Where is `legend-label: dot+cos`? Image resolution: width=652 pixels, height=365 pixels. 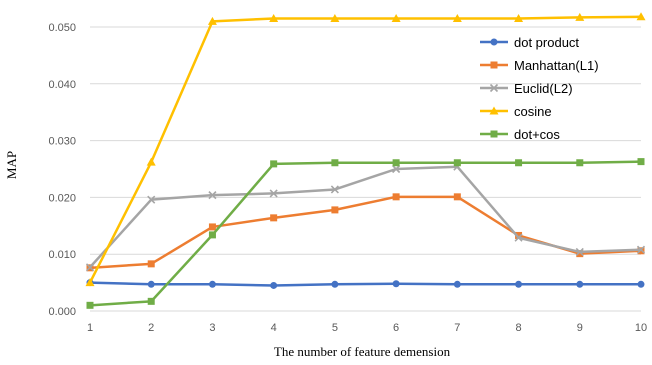
legend-label: dot+cos is located at coordinates (537, 134).